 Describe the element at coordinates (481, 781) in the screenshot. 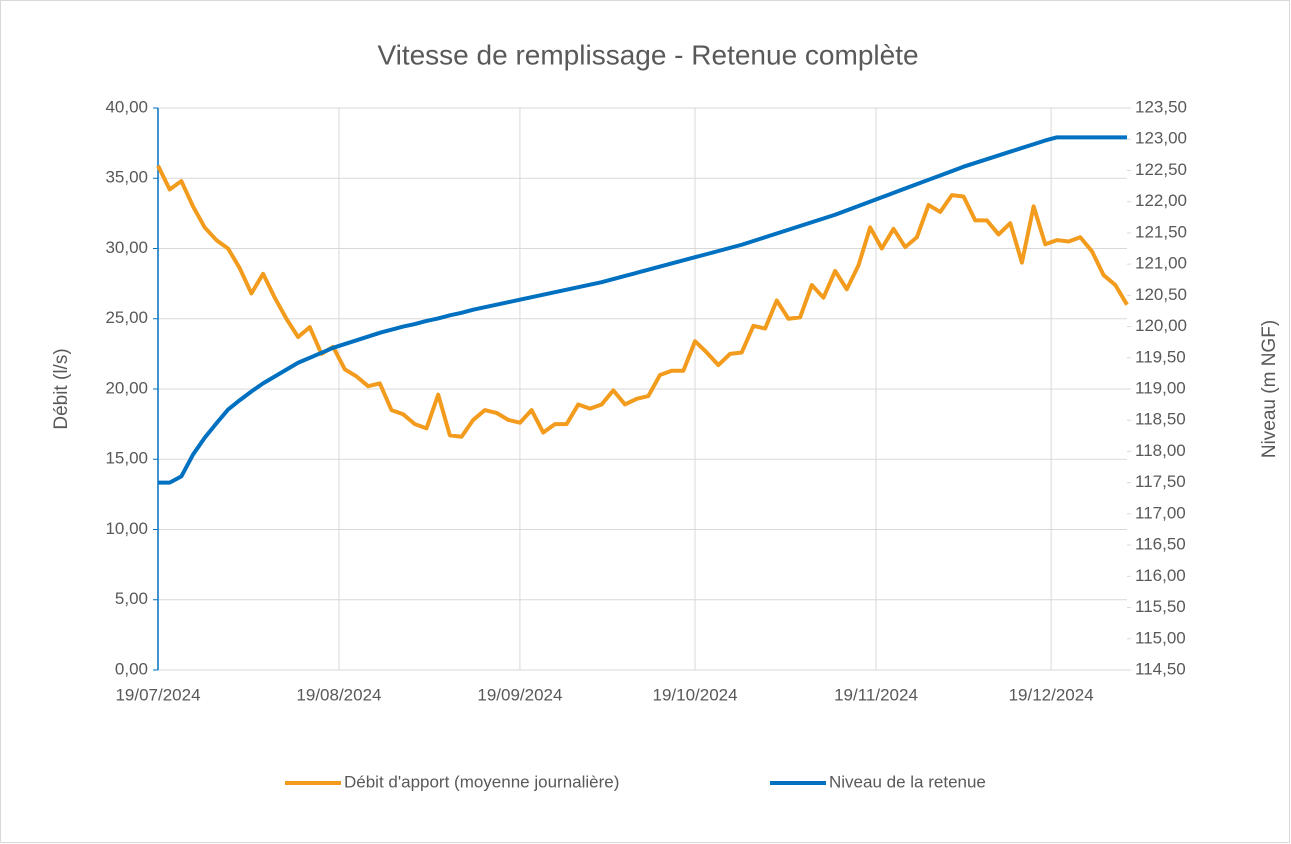

I see `legend-label: Débit d'apport (moyenne journalière)` at that location.